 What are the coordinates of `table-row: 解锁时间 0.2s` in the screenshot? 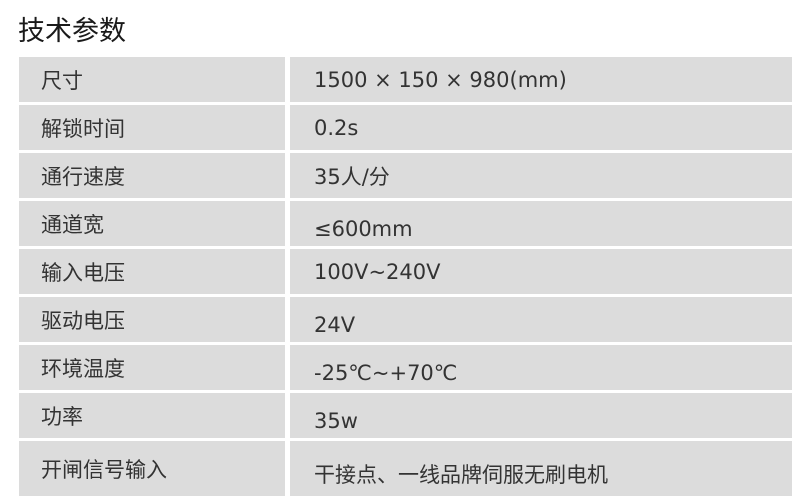 It's located at (405, 127).